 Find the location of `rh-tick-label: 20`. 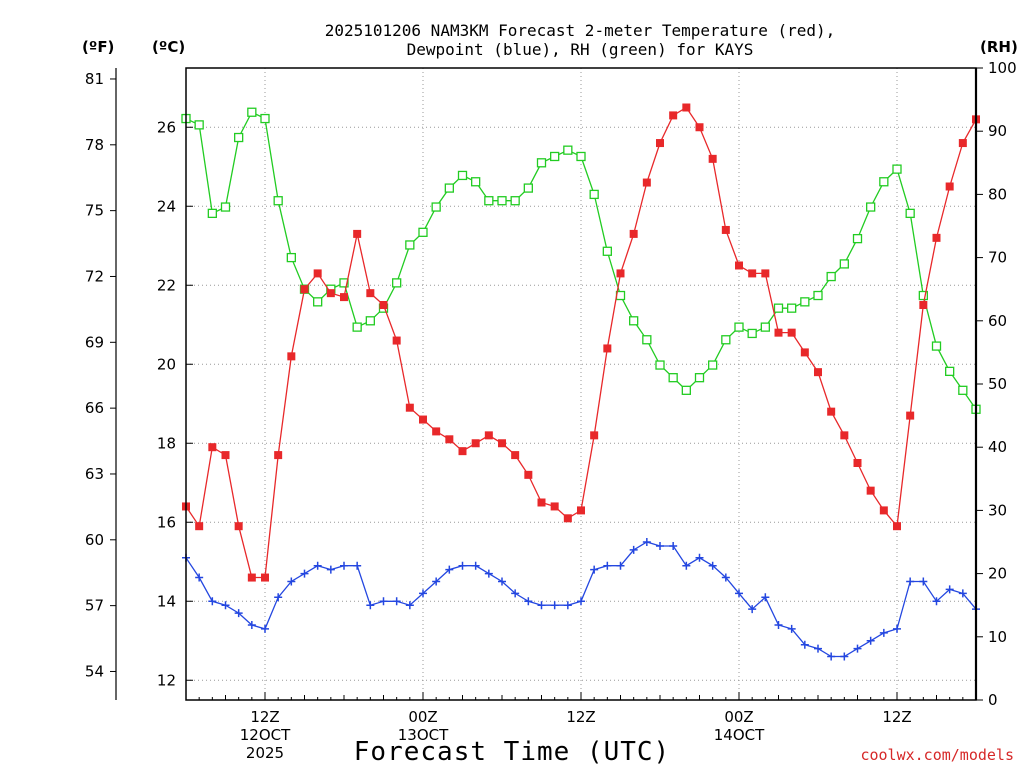

rh-tick-label: 20 is located at coordinates (997, 574).